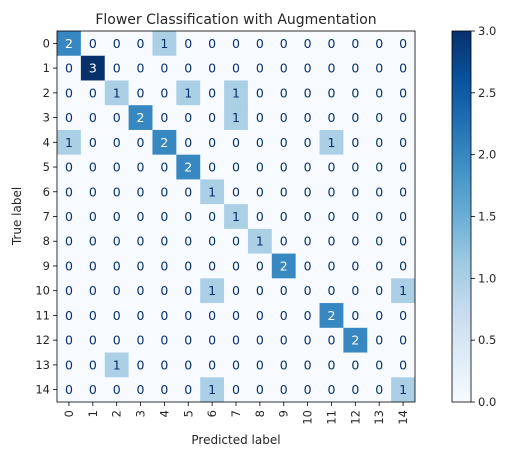  What do you see at coordinates (46, 118) in the screenshot?
I see `y-tick-label: 3` at bounding box center [46, 118].